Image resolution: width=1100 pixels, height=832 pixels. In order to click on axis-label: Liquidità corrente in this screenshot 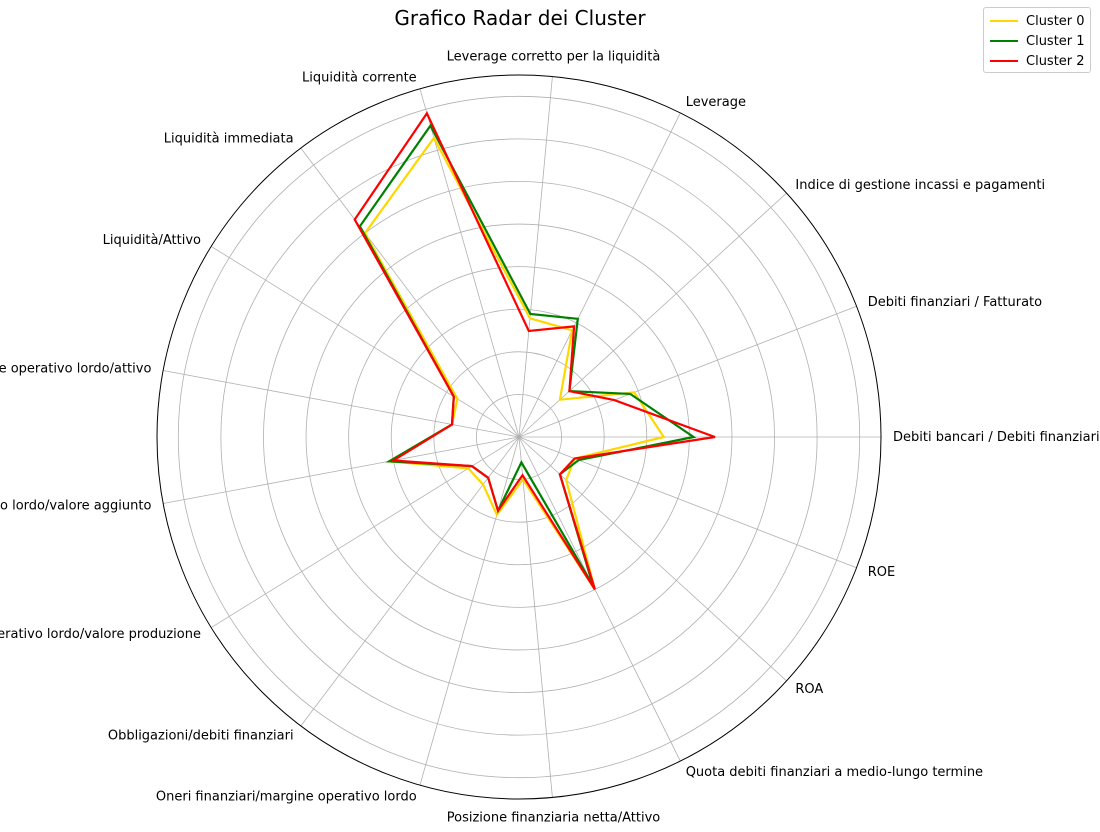, I will do `click(359, 77)`.